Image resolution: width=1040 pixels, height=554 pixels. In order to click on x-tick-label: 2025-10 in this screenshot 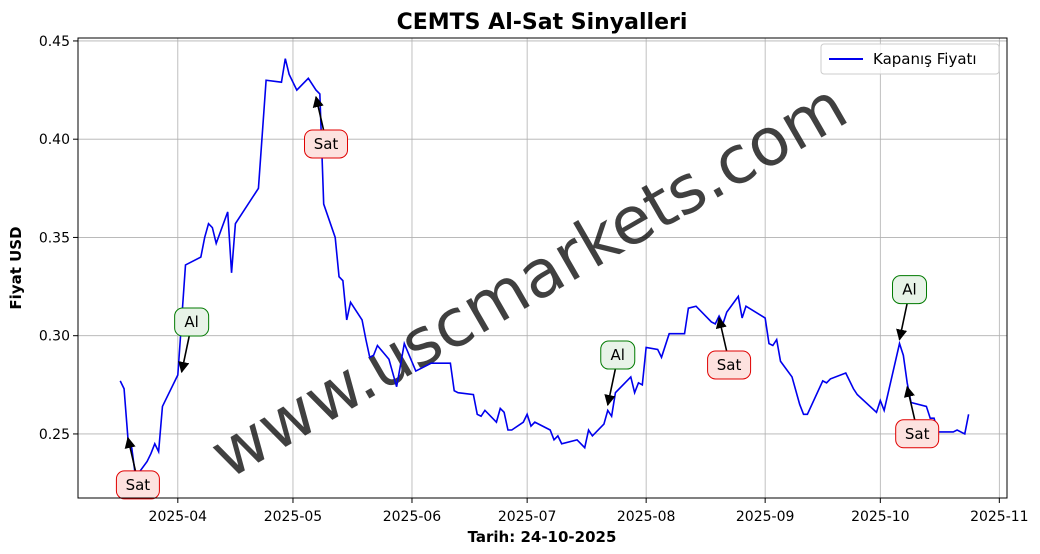, I will do `click(880, 517)`.